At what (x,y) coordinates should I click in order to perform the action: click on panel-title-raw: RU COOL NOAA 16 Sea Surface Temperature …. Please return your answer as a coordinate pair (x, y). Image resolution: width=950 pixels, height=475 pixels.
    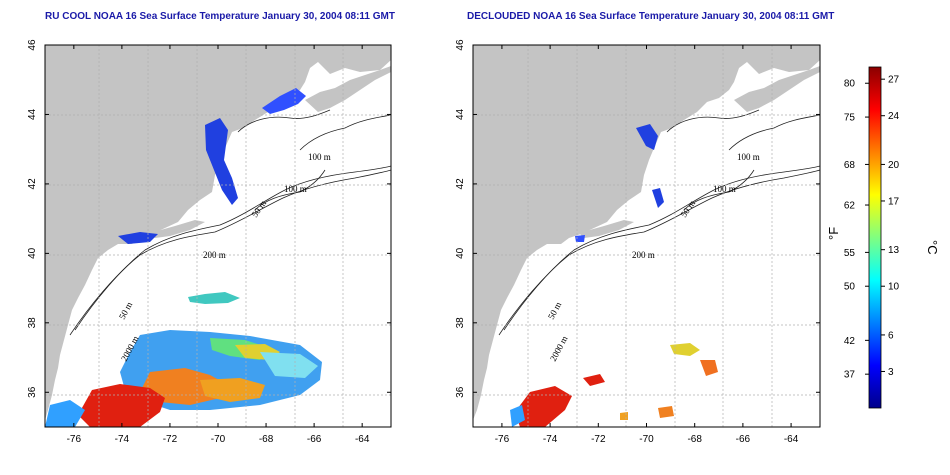
    Looking at the image, I should click on (220, 16).